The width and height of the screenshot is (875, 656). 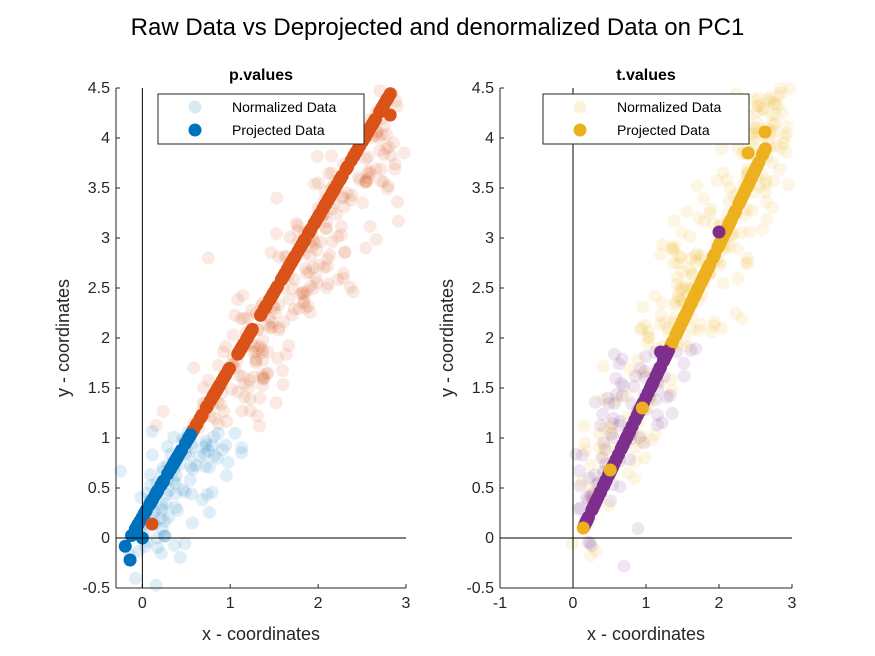 What do you see at coordinates (480, 588) in the screenshot?
I see `y-tick-label: -0.5` at bounding box center [480, 588].